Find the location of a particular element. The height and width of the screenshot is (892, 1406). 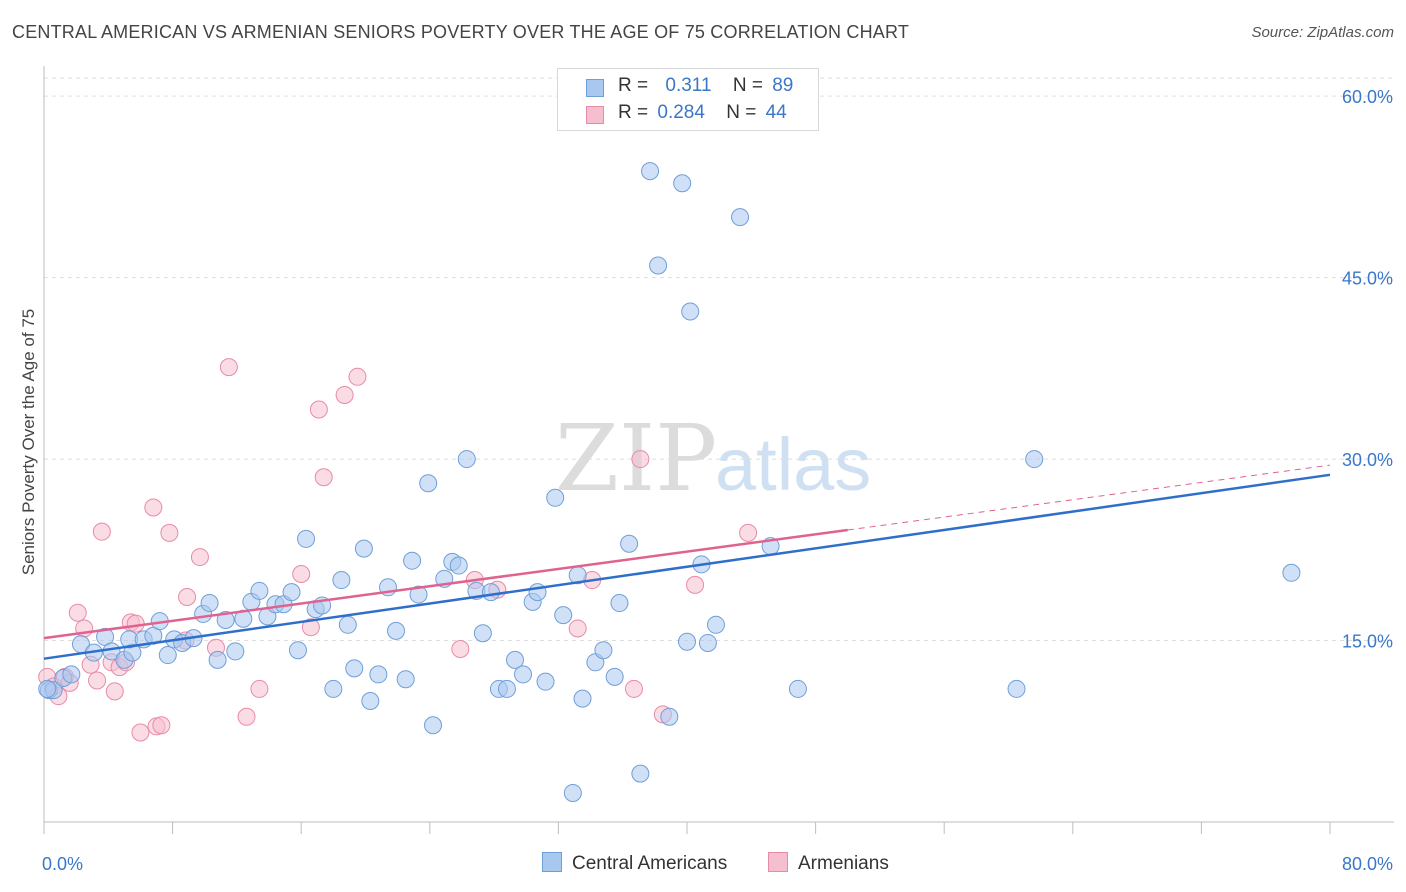

y-tick-label: 30.0% is located at coordinates (1367, 460).